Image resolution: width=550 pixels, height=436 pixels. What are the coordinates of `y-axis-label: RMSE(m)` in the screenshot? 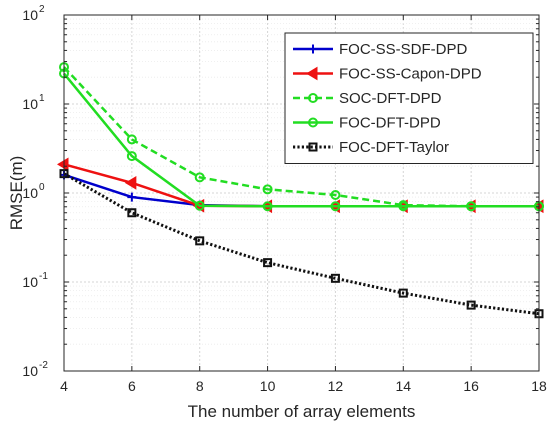 It's located at (16, 193).